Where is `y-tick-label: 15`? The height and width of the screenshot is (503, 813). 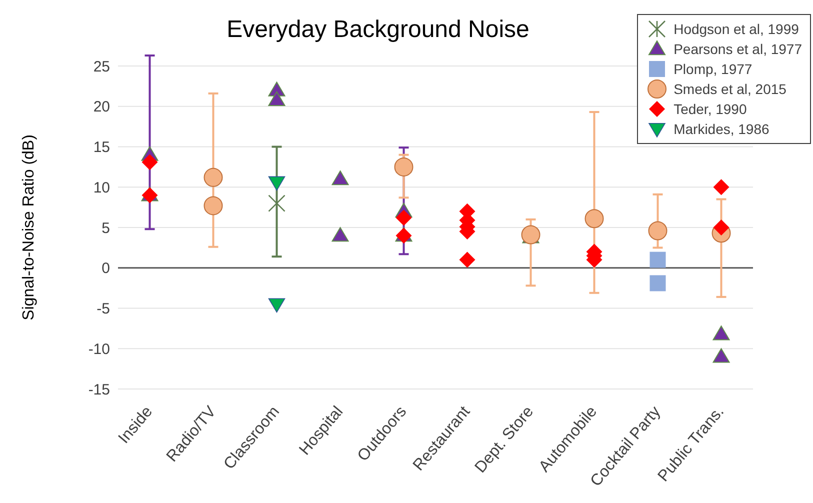 y-tick-label: 15 is located at coordinates (101, 147).